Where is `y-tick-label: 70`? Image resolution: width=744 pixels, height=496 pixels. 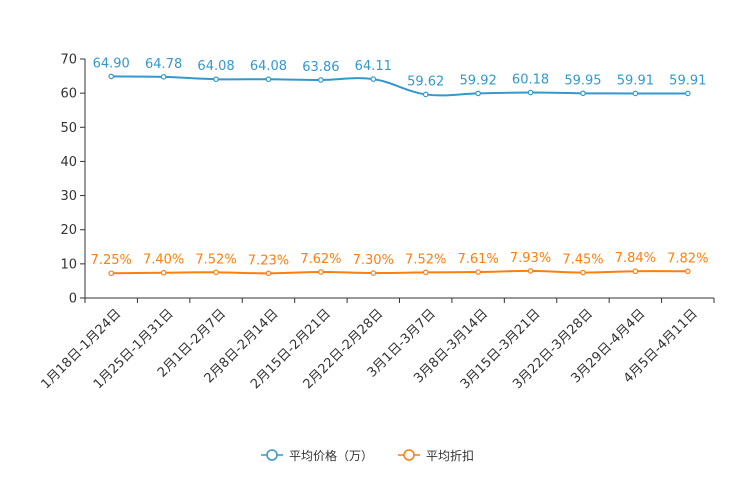 y-tick-label: 70 is located at coordinates (68, 60).